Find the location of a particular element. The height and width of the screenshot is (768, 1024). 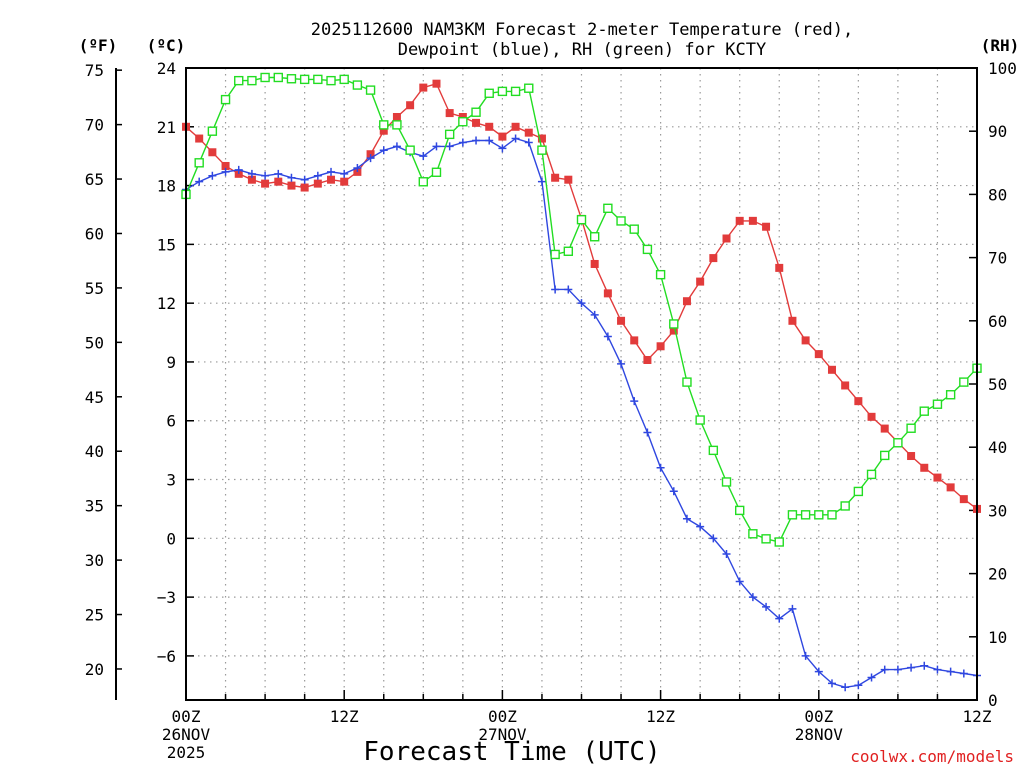

time-tick-label: 12Z is located at coordinates (977, 716).